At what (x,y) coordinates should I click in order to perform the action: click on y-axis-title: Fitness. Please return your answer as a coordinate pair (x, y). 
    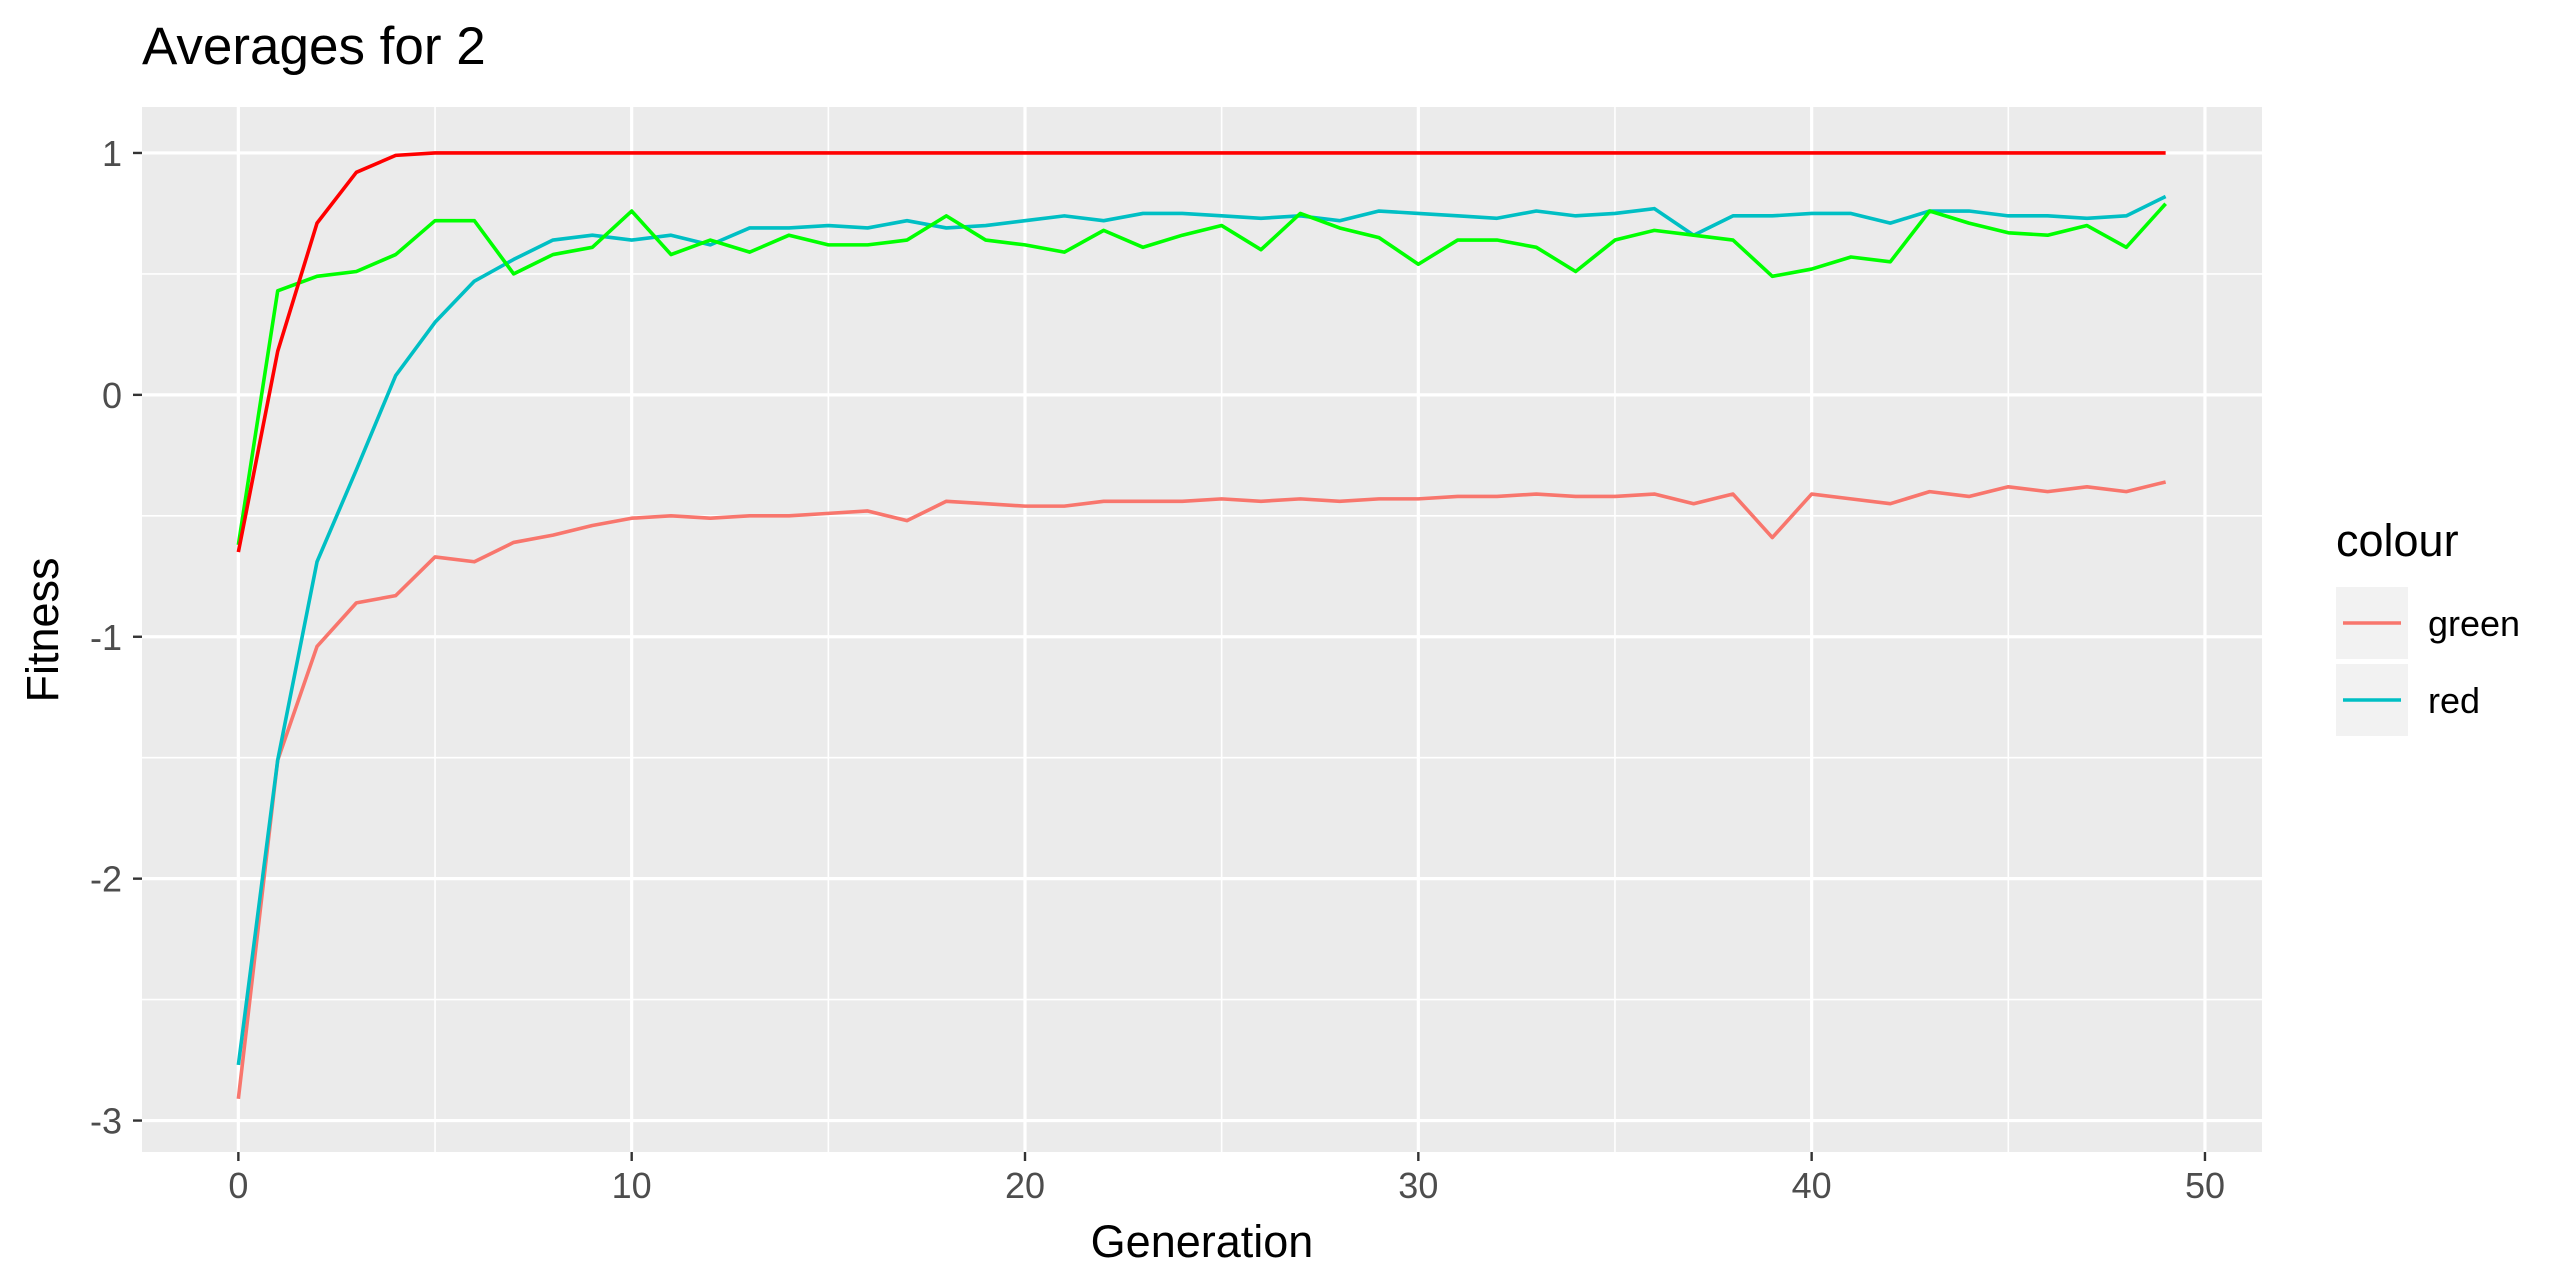
    Looking at the image, I should click on (42, 629).